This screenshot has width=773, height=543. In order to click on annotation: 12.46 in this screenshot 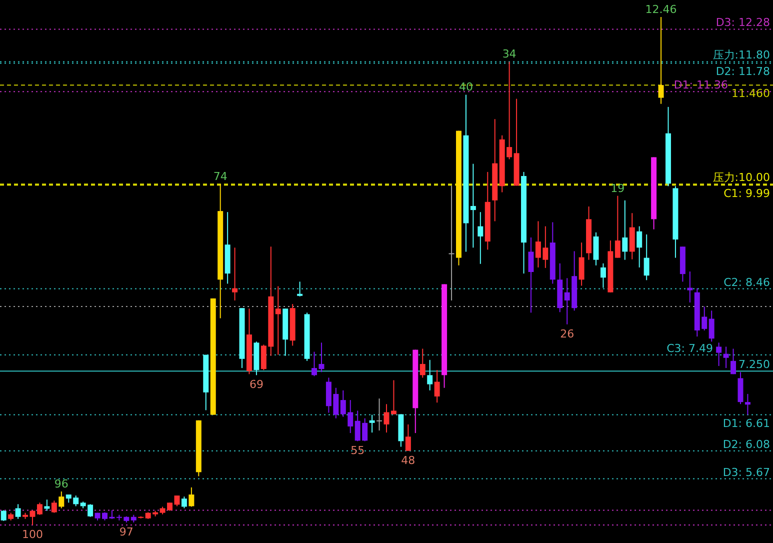, I will do `click(661, 9)`.